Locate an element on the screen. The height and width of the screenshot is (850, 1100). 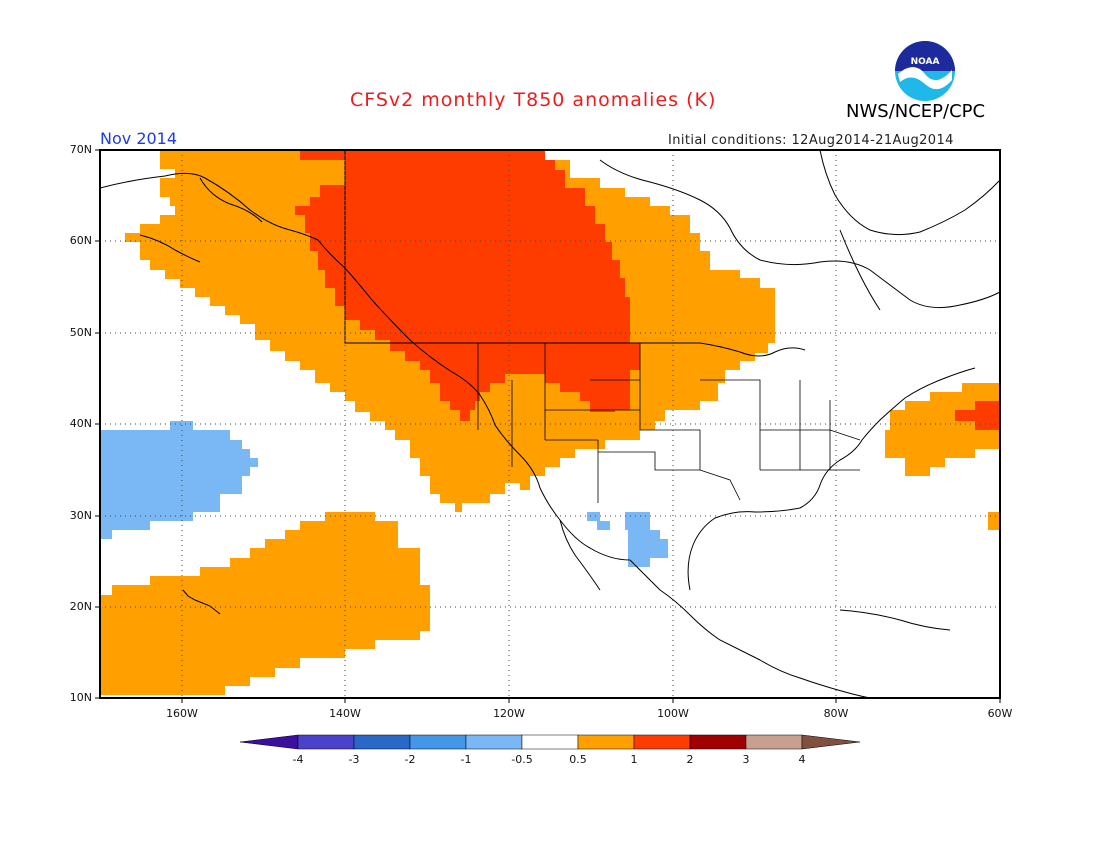
lon-label-120w: 120W is located at coordinates (509, 713).